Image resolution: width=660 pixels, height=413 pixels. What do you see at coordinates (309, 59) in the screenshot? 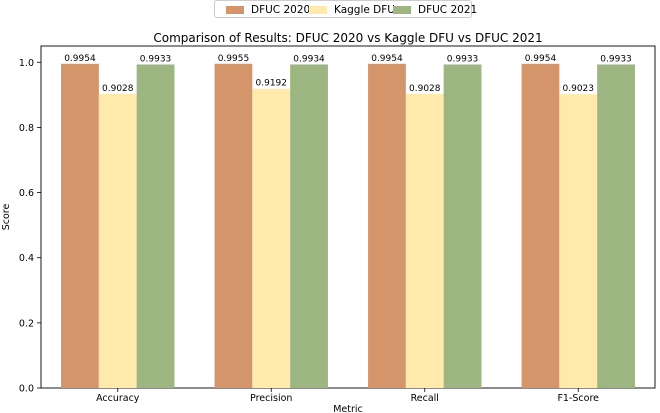
I see `bar-value-label: 0.9934` at bounding box center [309, 59].